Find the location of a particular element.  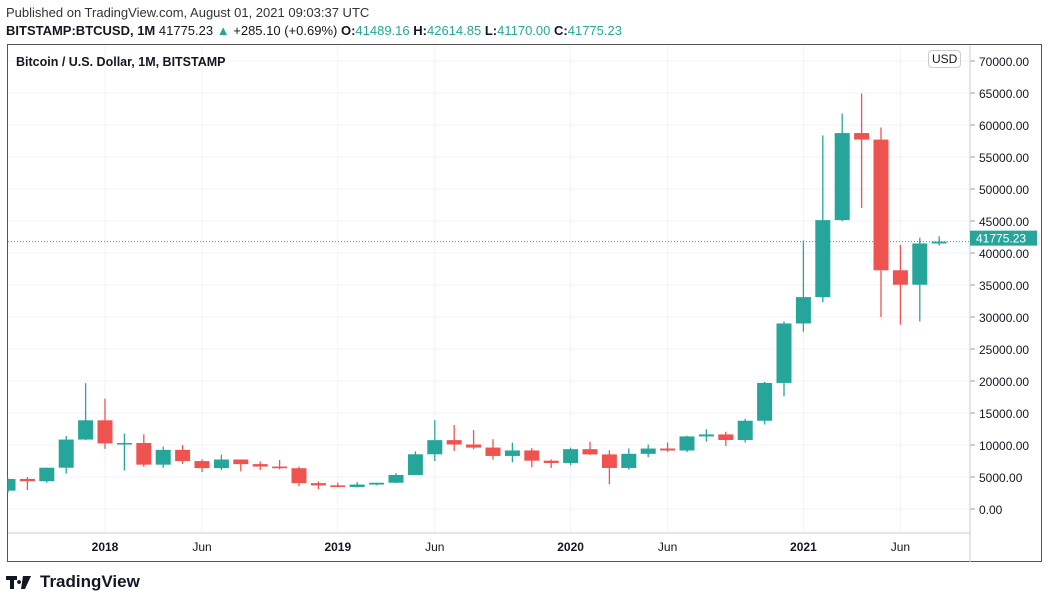

close-value: 41775.23 is located at coordinates (594, 30).